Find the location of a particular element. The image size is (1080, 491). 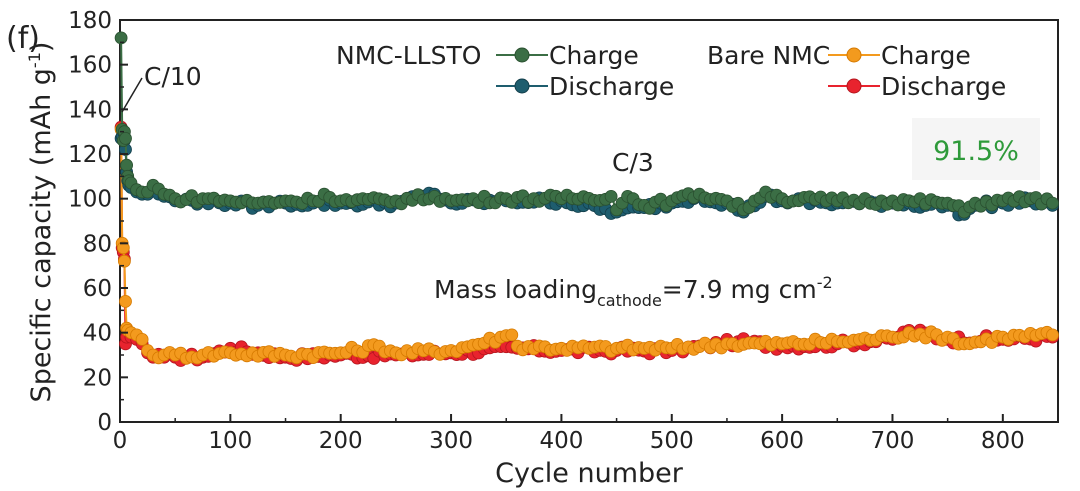

x-tick-label: 0 is located at coordinates (120, 441).